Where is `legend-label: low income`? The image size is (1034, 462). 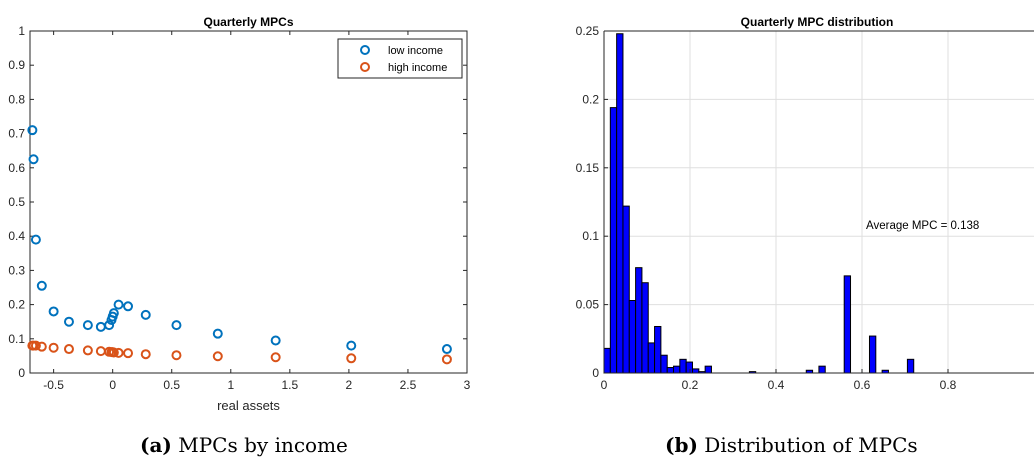 legend-label: low income is located at coordinates (415, 51).